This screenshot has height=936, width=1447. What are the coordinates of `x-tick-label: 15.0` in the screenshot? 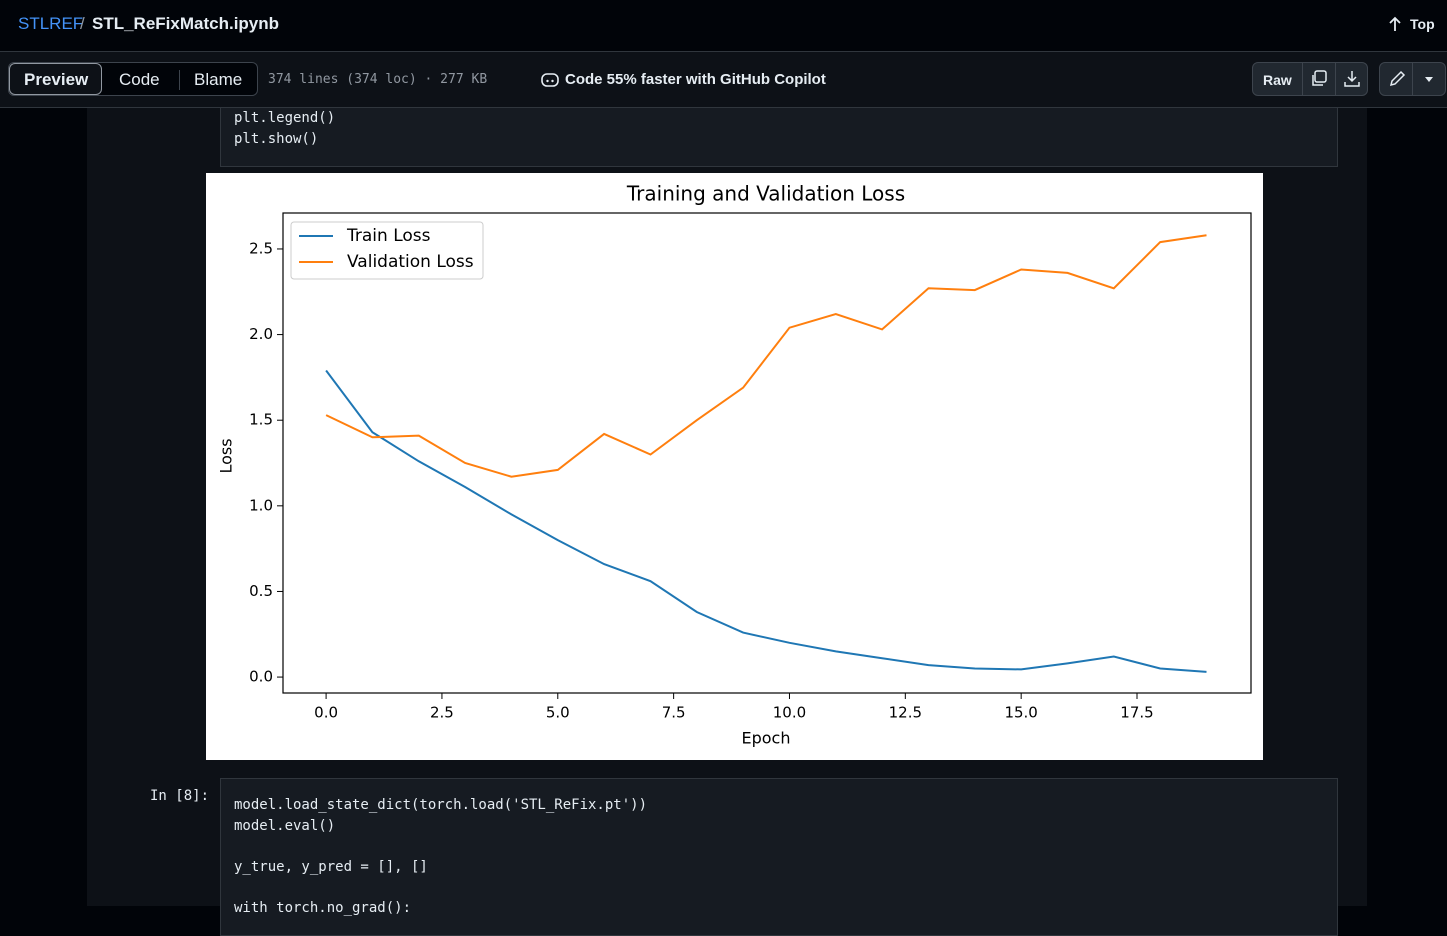 It's located at (1020, 713).